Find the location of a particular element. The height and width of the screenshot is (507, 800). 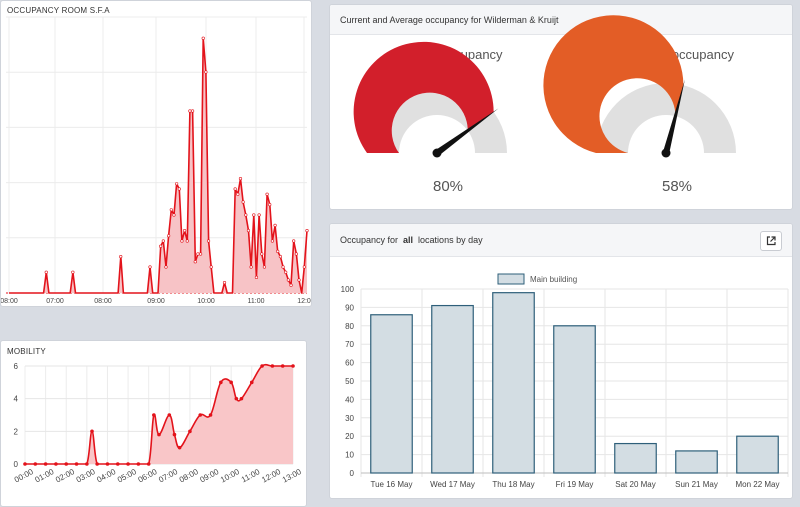

x-tick-label: Wed 17 May is located at coordinates (452, 484).